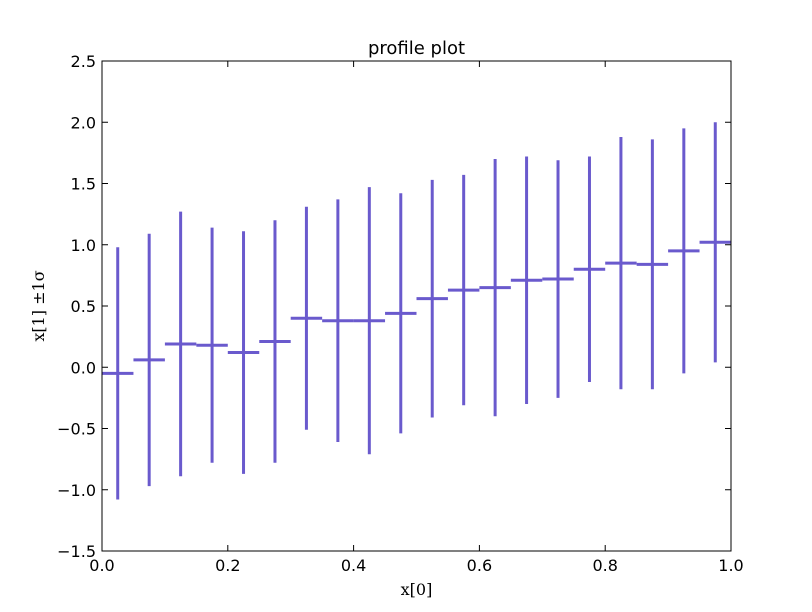  What do you see at coordinates (38, 305) in the screenshot?
I see `y-axis-label: x[1] ±1σ` at bounding box center [38, 305].